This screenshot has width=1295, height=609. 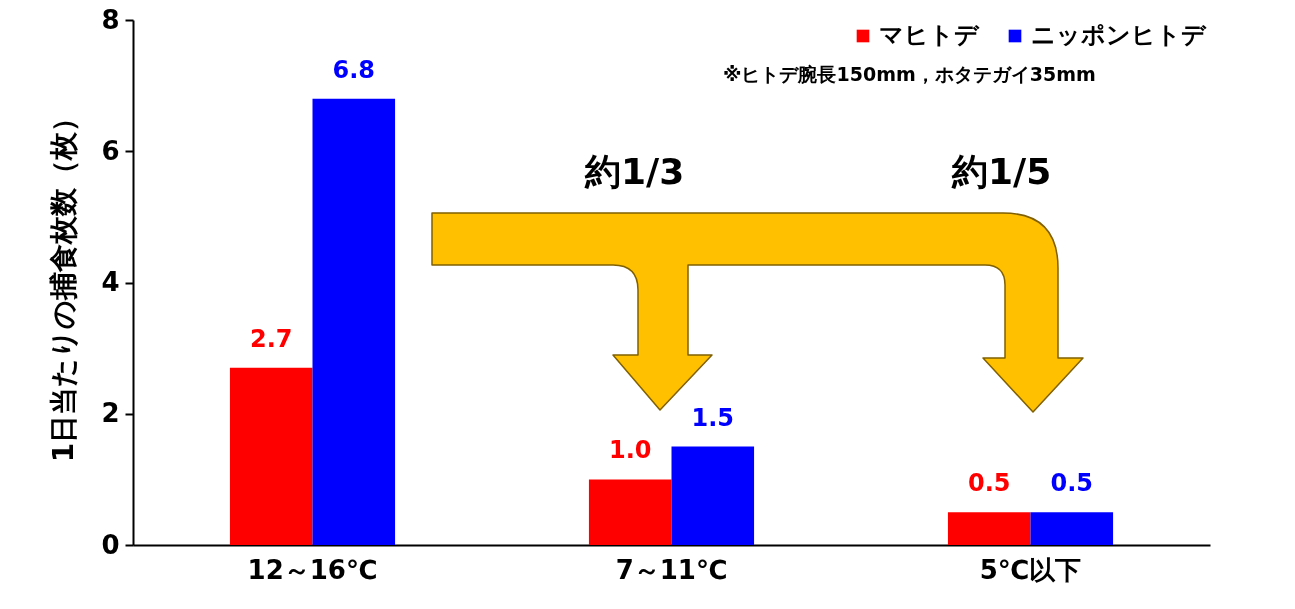 I want to click on y-tick-label: 2, so click(x=110, y=413).